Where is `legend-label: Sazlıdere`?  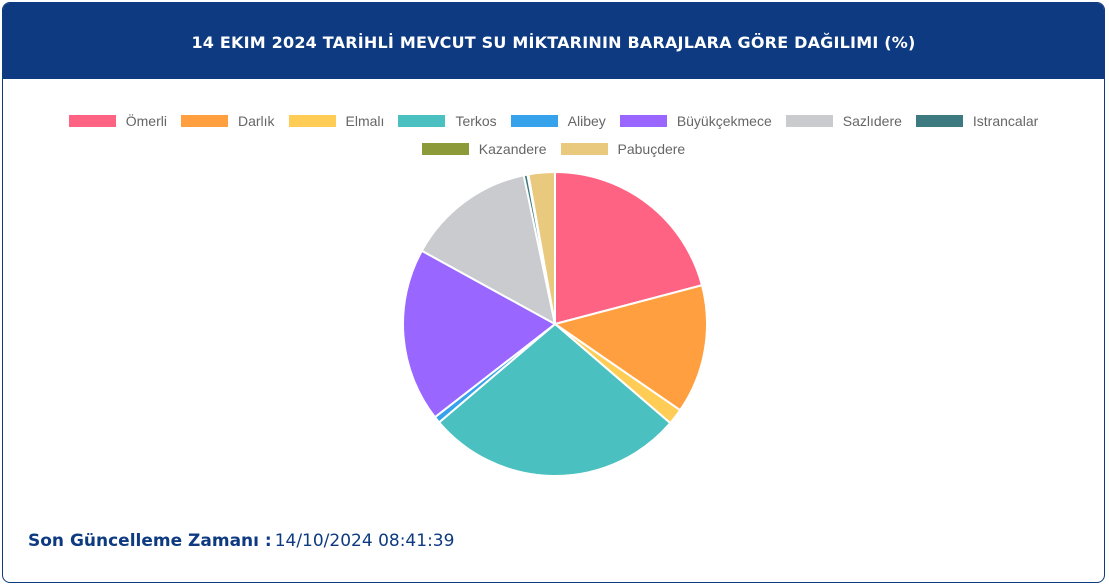 legend-label: Sazlıdere is located at coordinates (872, 121).